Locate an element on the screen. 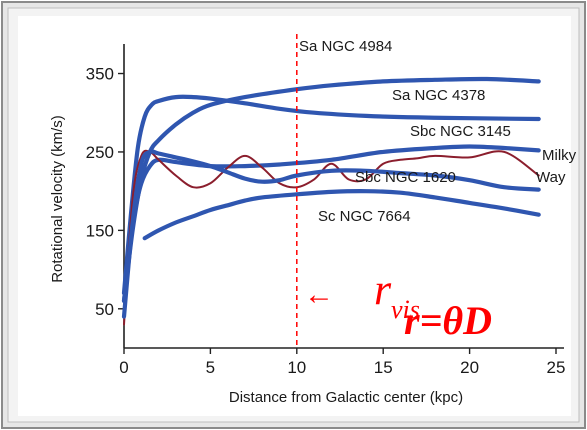  formula-r-theta-d: r=θD is located at coordinates (448, 320).